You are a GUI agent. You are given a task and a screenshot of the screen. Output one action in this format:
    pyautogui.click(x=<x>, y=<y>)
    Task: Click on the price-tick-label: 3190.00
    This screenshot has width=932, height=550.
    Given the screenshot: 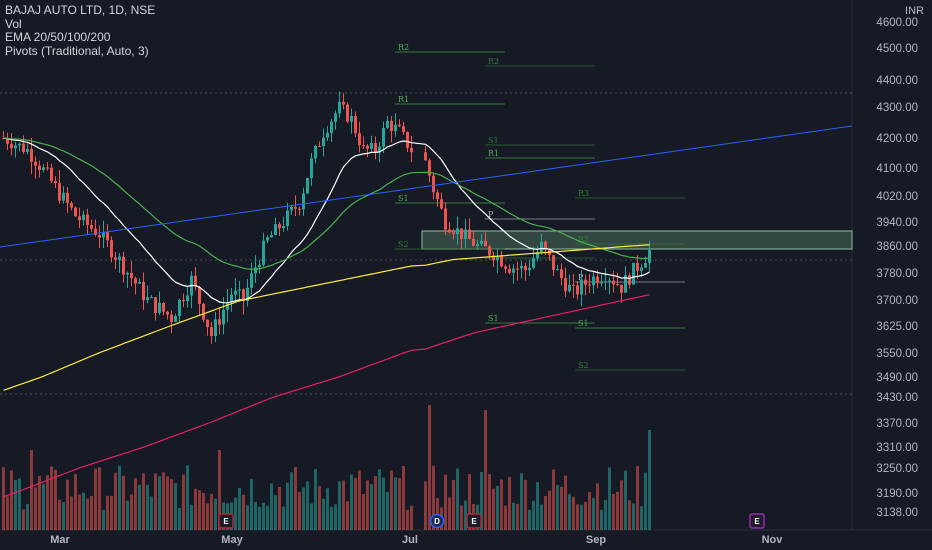 What is the action you would take?
    pyautogui.click(x=897, y=494)
    